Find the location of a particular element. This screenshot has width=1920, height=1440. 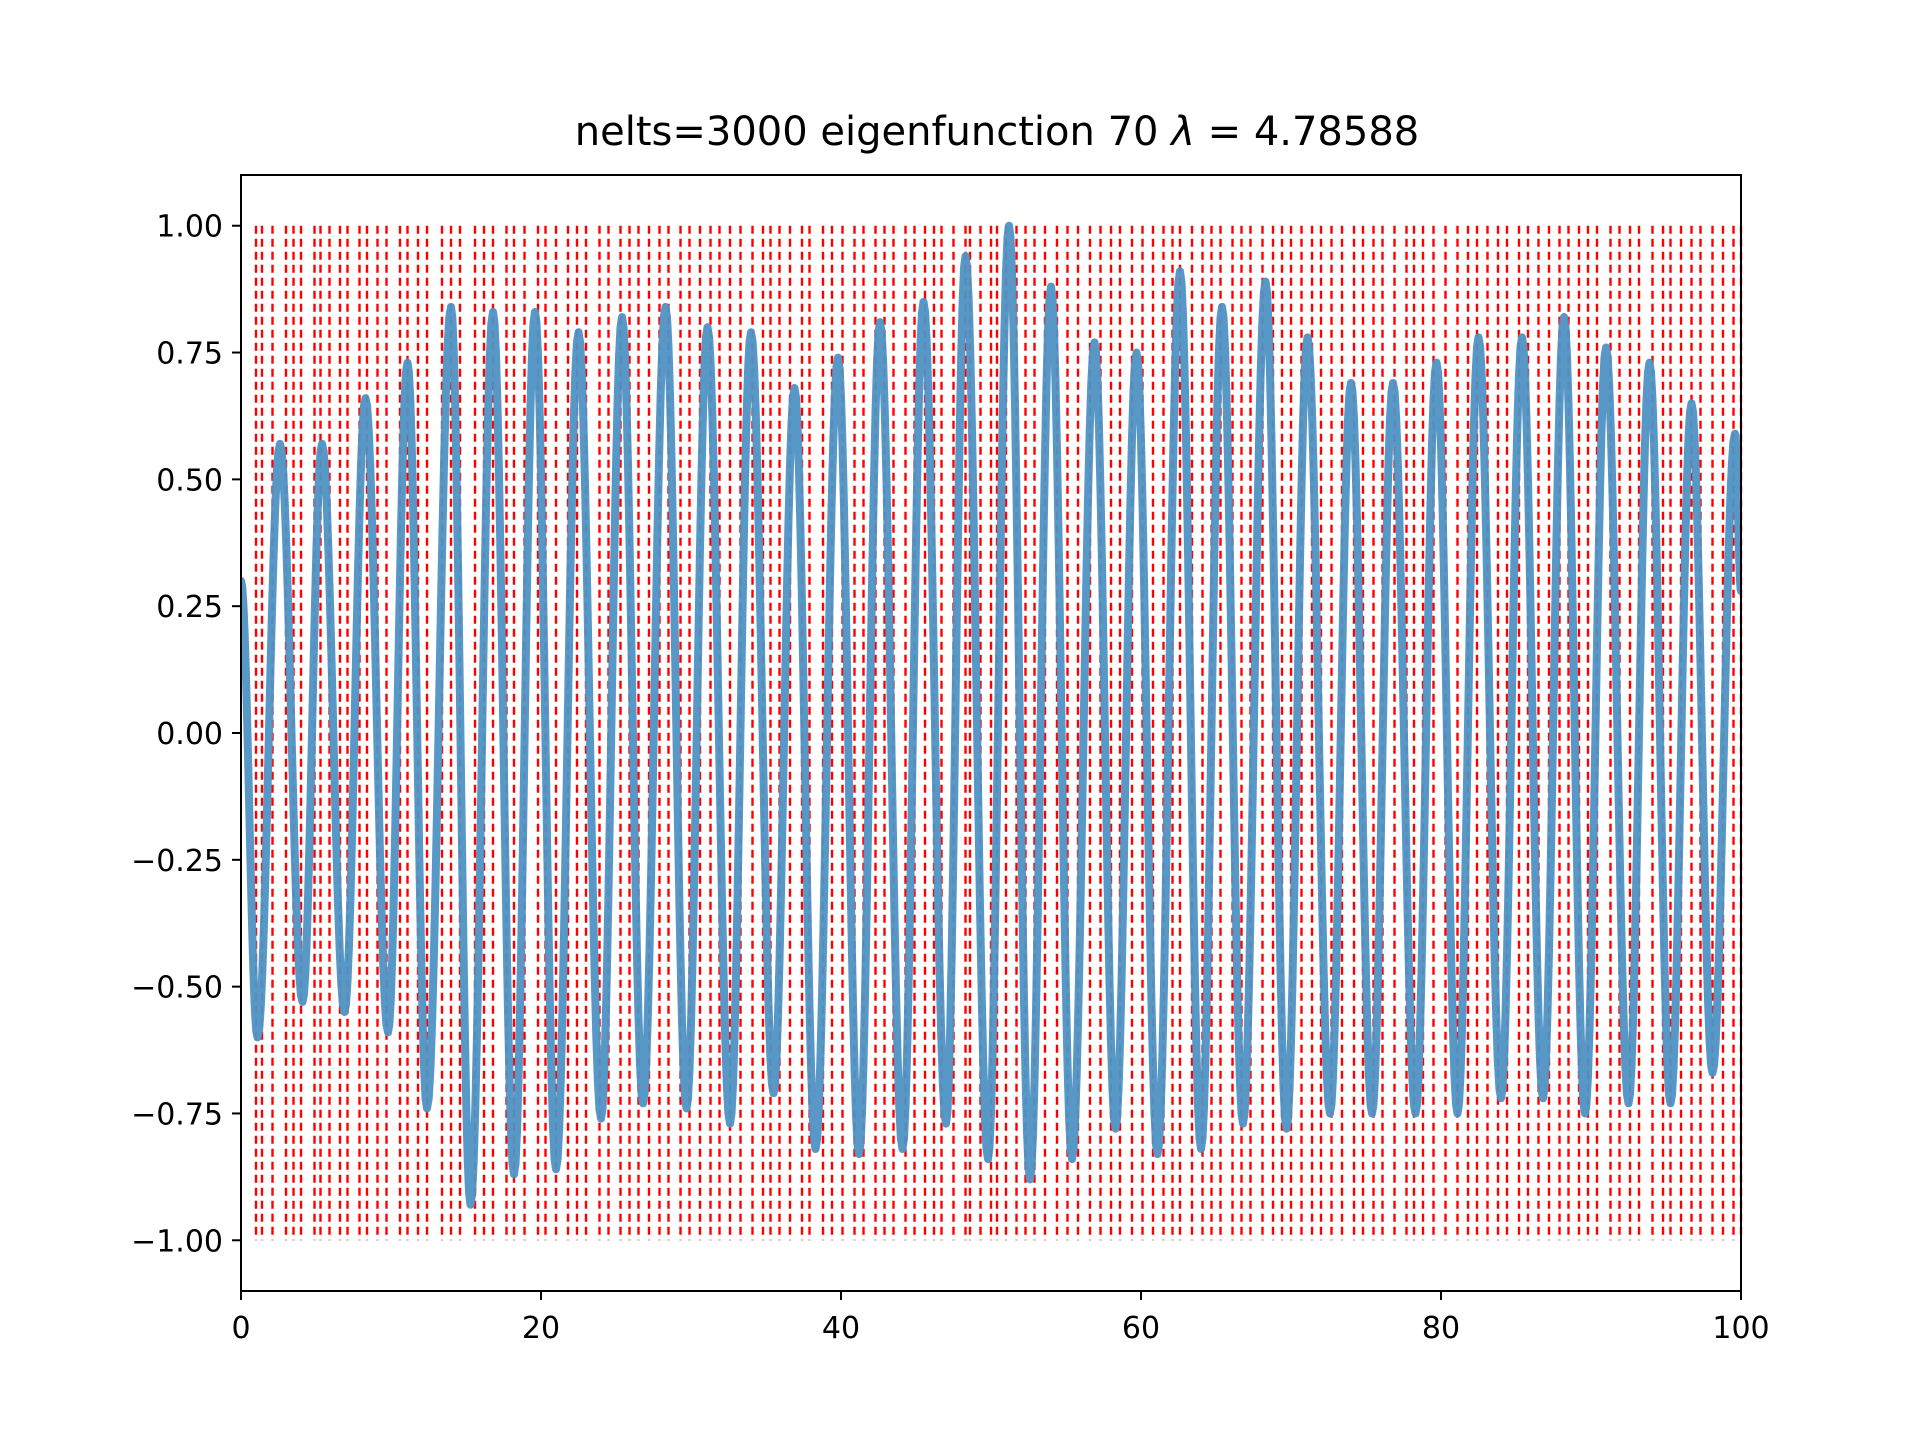

chart-title: nelts=3000 eigenfunction 70 λ = 4.78588 is located at coordinates (997, 132).